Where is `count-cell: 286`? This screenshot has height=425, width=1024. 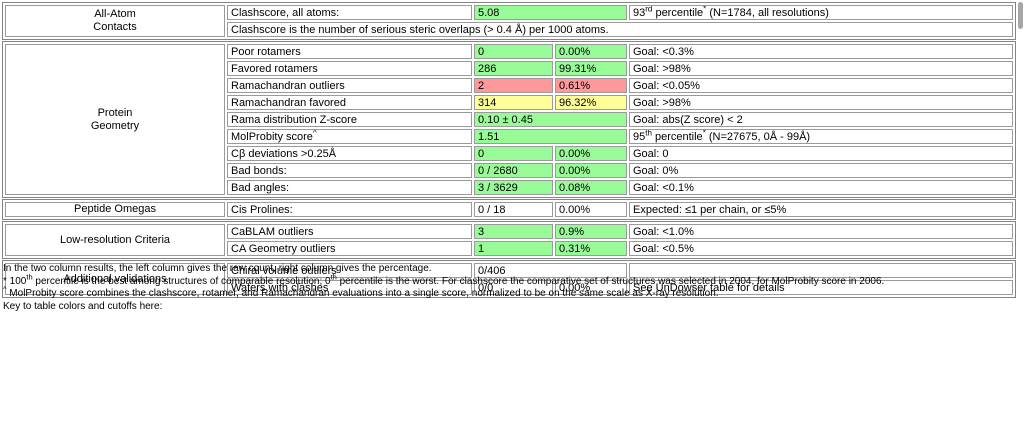 count-cell: 286 is located at coordinates (513, 68).